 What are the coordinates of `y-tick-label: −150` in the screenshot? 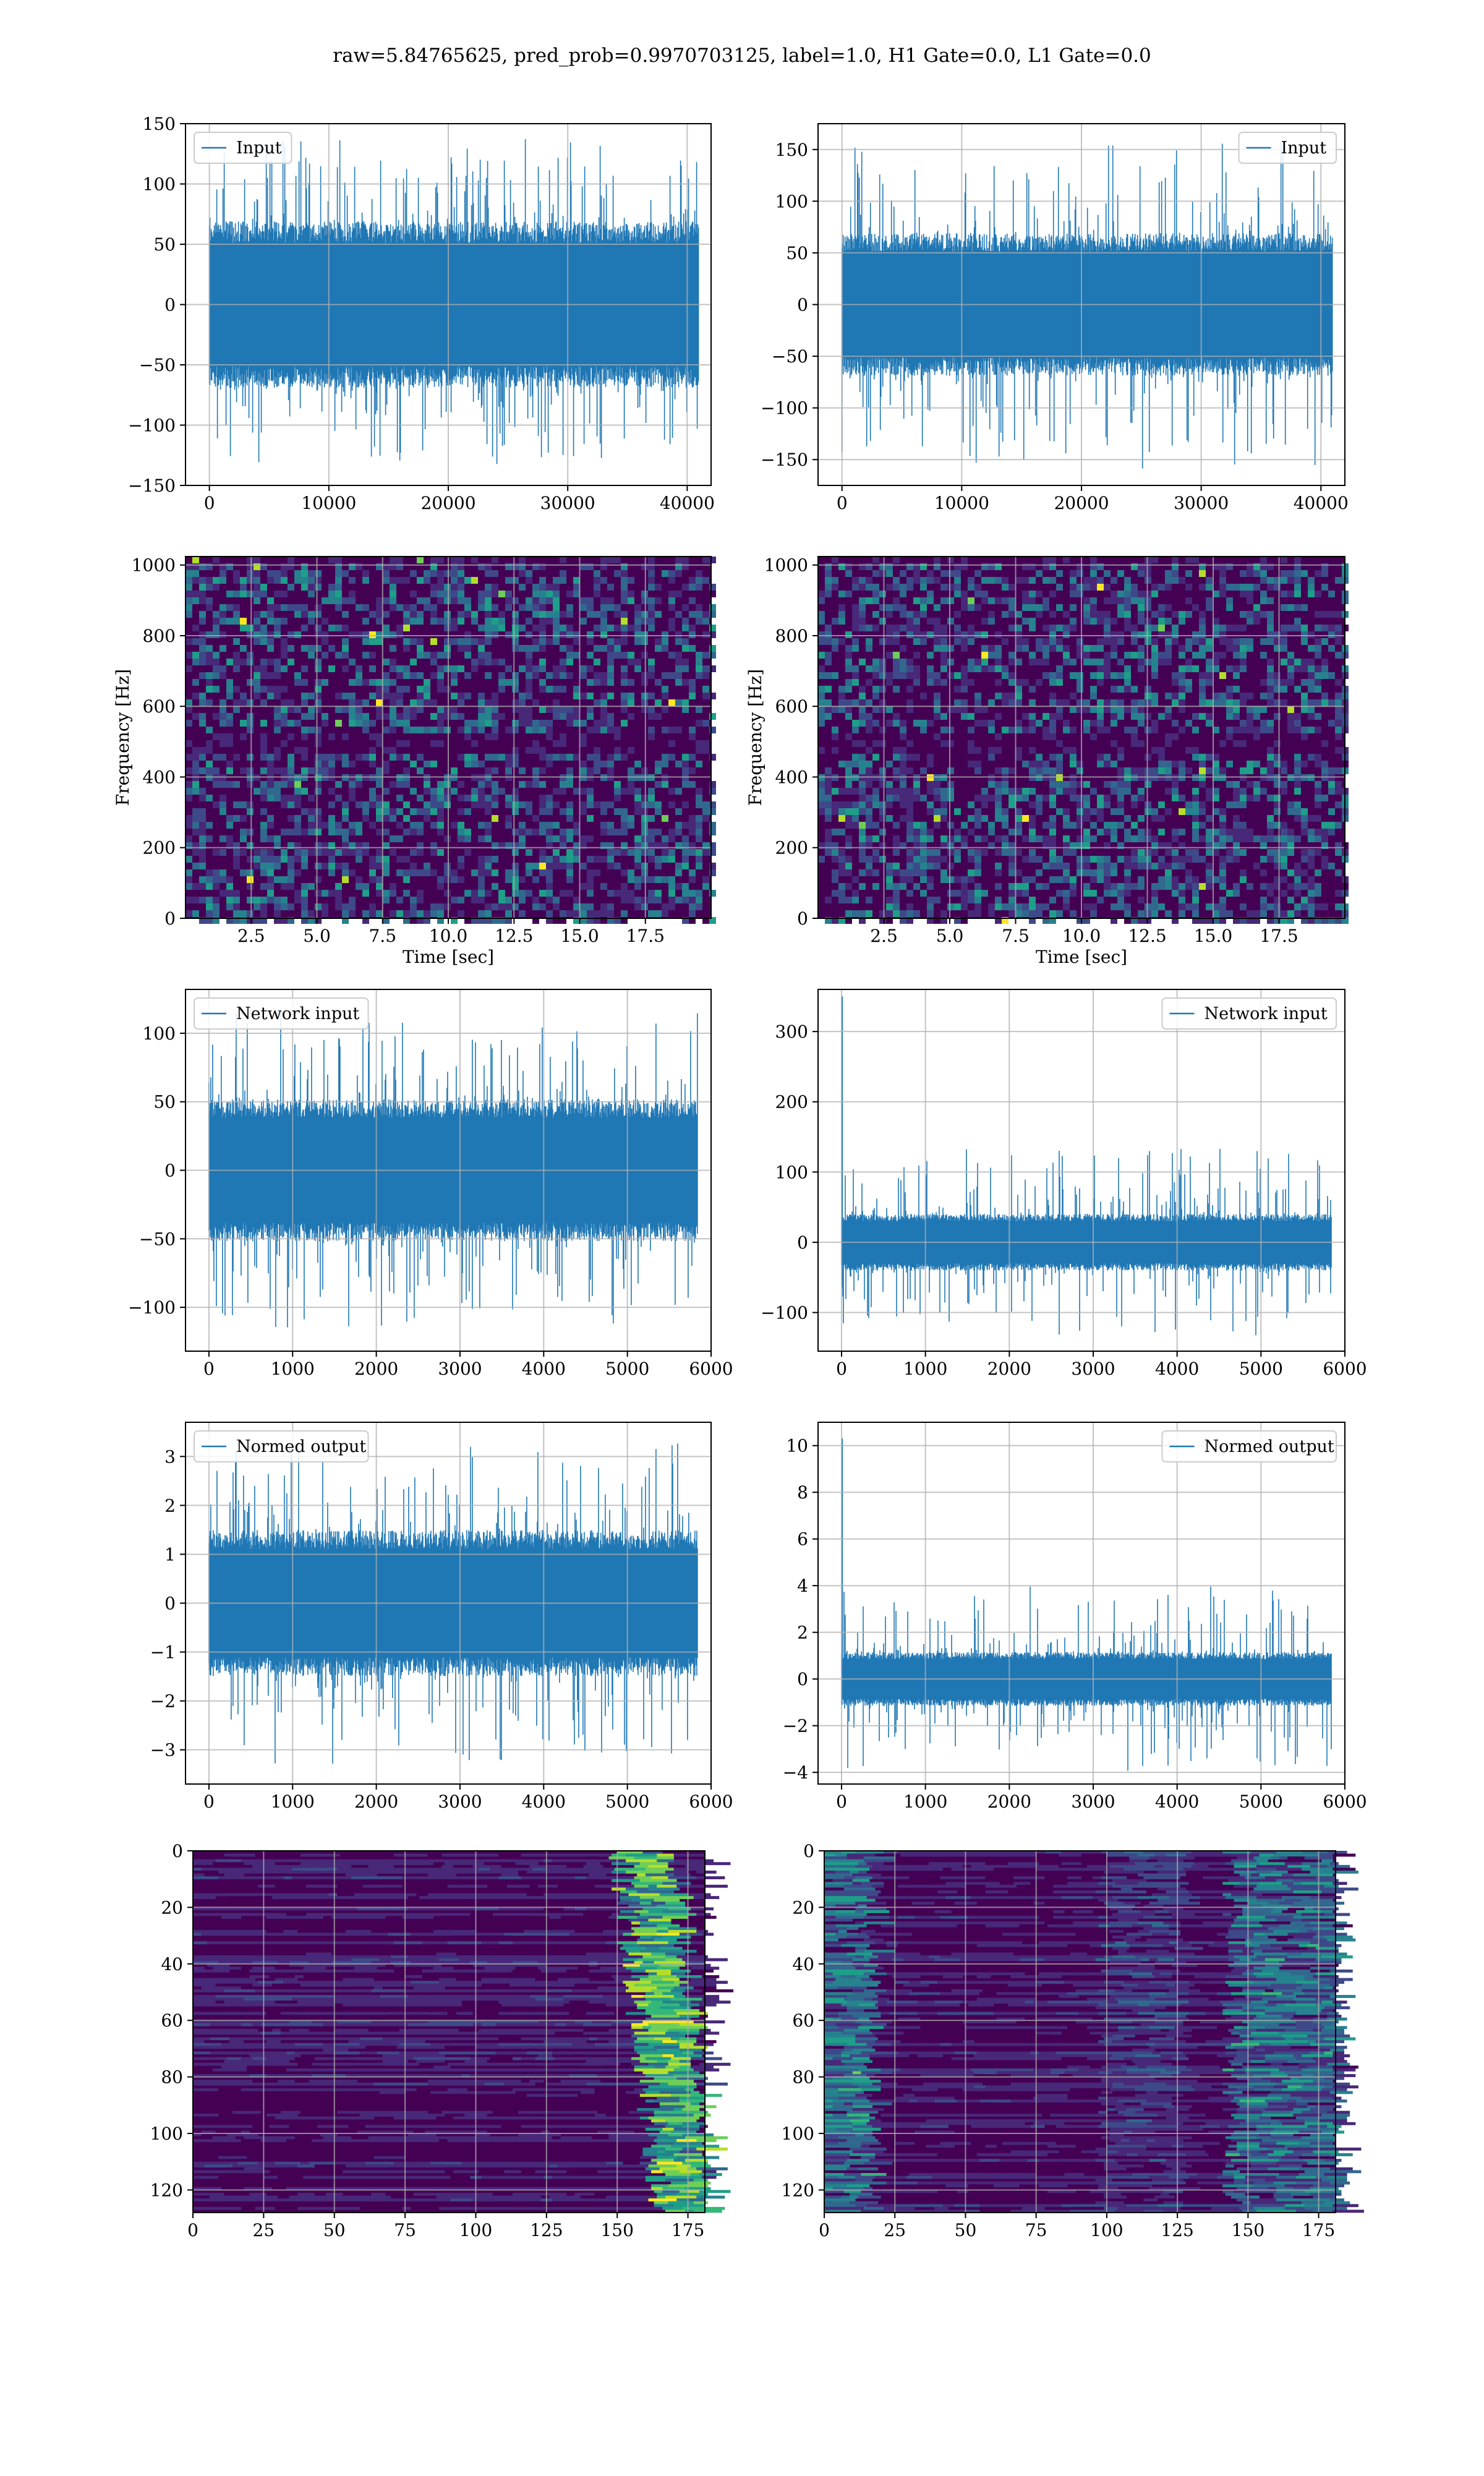 It's located at (152, 486).